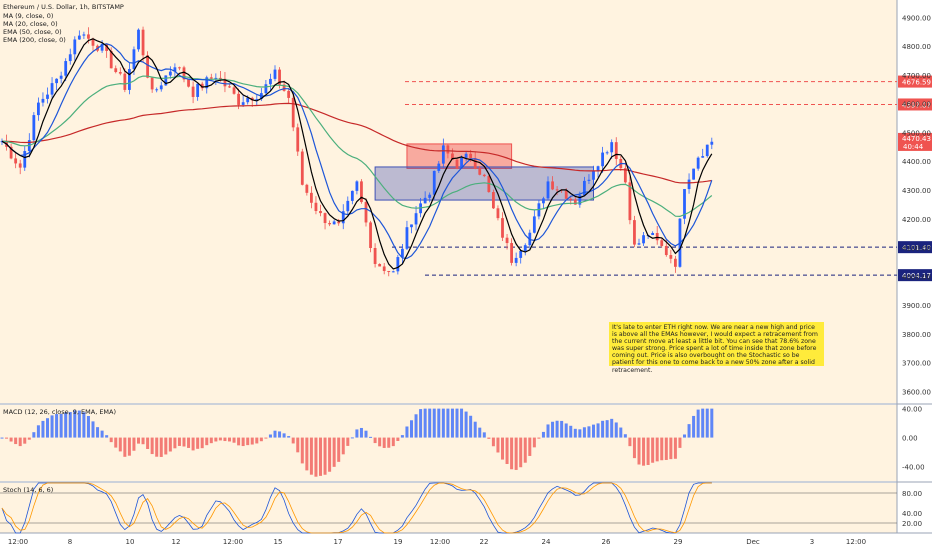  What do you see at coordinates (60, 412) in the screenshot?
I see `macd-label: MACD (12, 26, close, 9, EMA, EMA)` at bounding box center [60, 412].